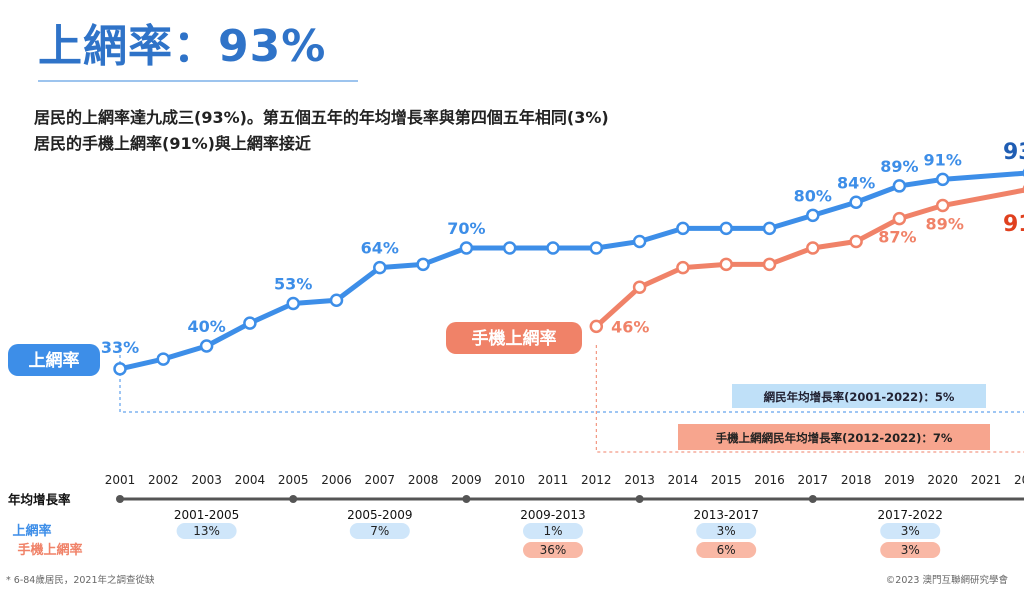 This screenshot has height=590, width=1024. I want to click on internet-point-2002, so click(163, 359).